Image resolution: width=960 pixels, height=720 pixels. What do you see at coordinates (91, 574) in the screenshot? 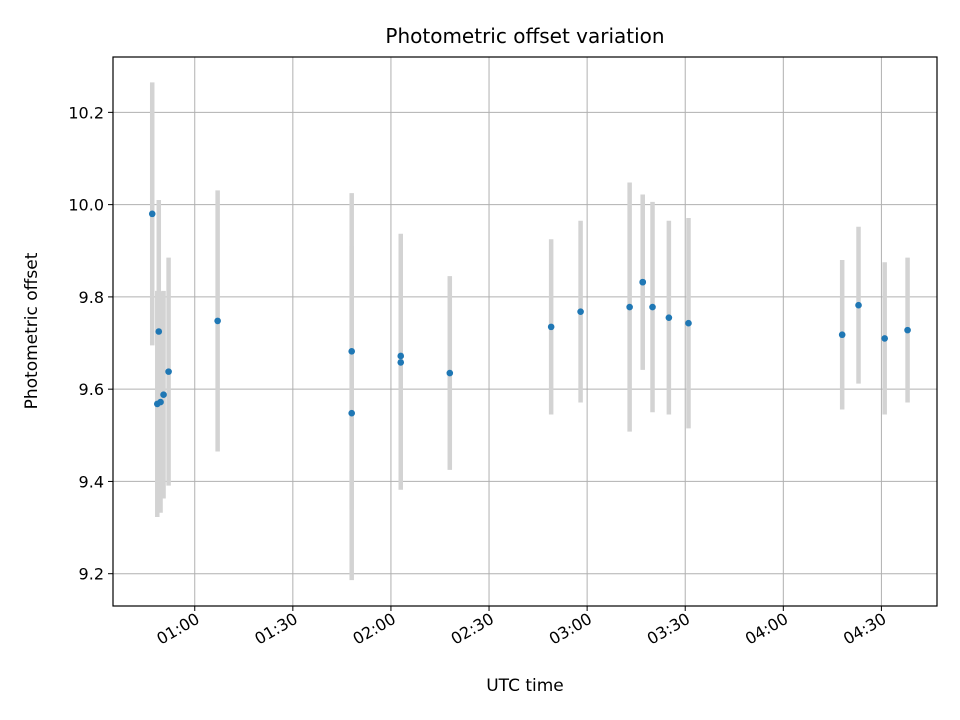
I see `y-tick-label: 9.2` at bounding box center [91, 574].